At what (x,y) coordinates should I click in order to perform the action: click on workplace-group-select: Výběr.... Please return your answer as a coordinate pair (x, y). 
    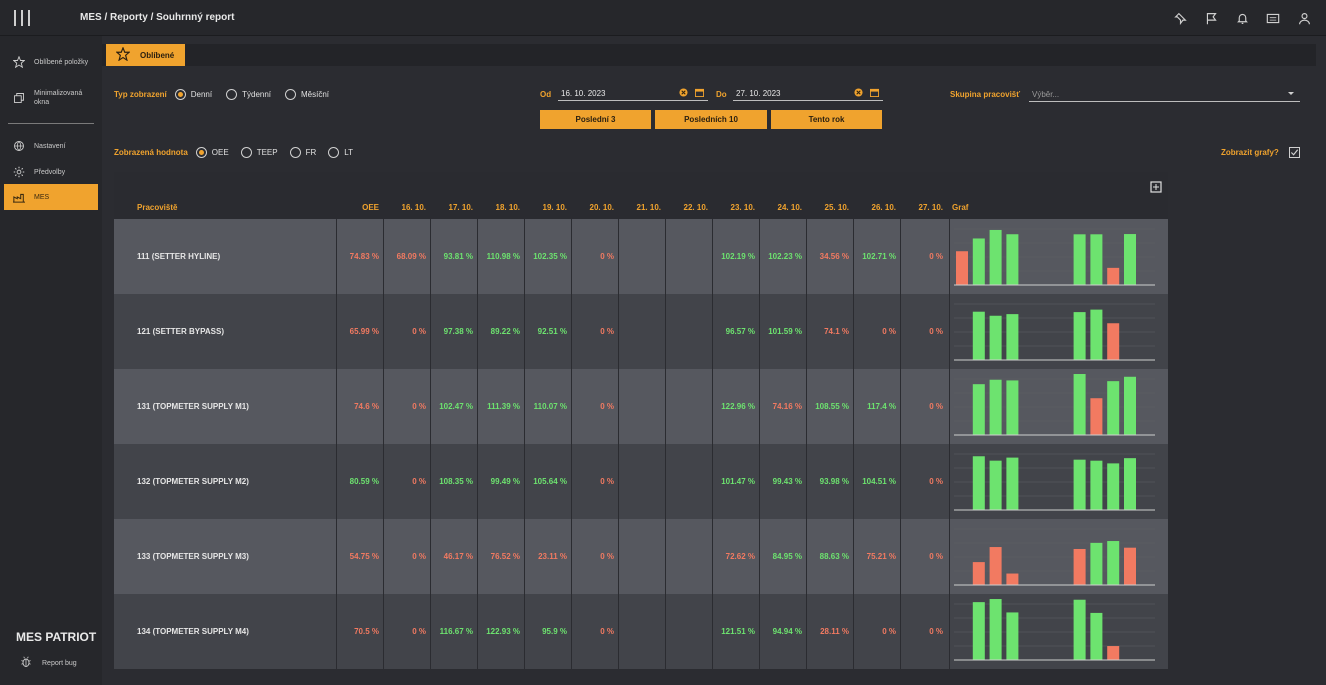
    Looking at the image, I should click on (1164, 95).